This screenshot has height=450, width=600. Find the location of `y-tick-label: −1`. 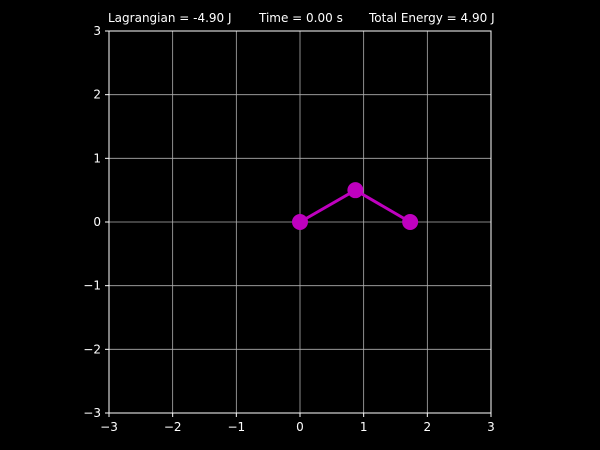

y-tick-label: −1 is located at coordinates (92, 286).